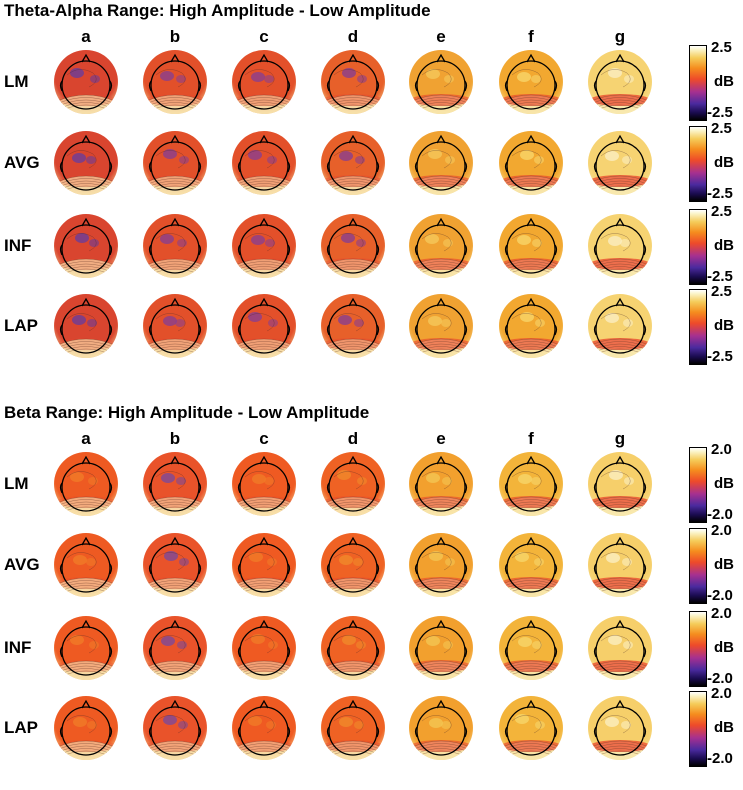 The height and width of the screenshot is (790, 743). What do you see at coordinates (531, 728) in the screenshot?
I see `topomap-beta-lap-f` at bounding box center [531, 728].